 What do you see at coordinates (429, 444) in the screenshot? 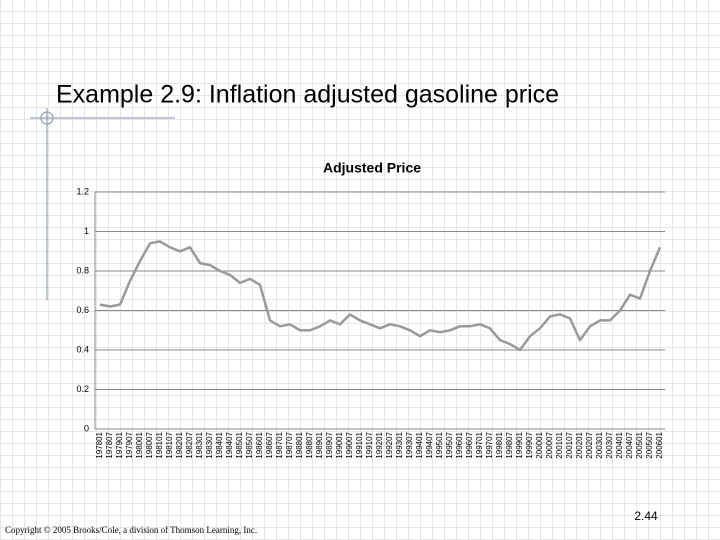
I see `x-tick-label: 199407` at bounding box center [429, 444].